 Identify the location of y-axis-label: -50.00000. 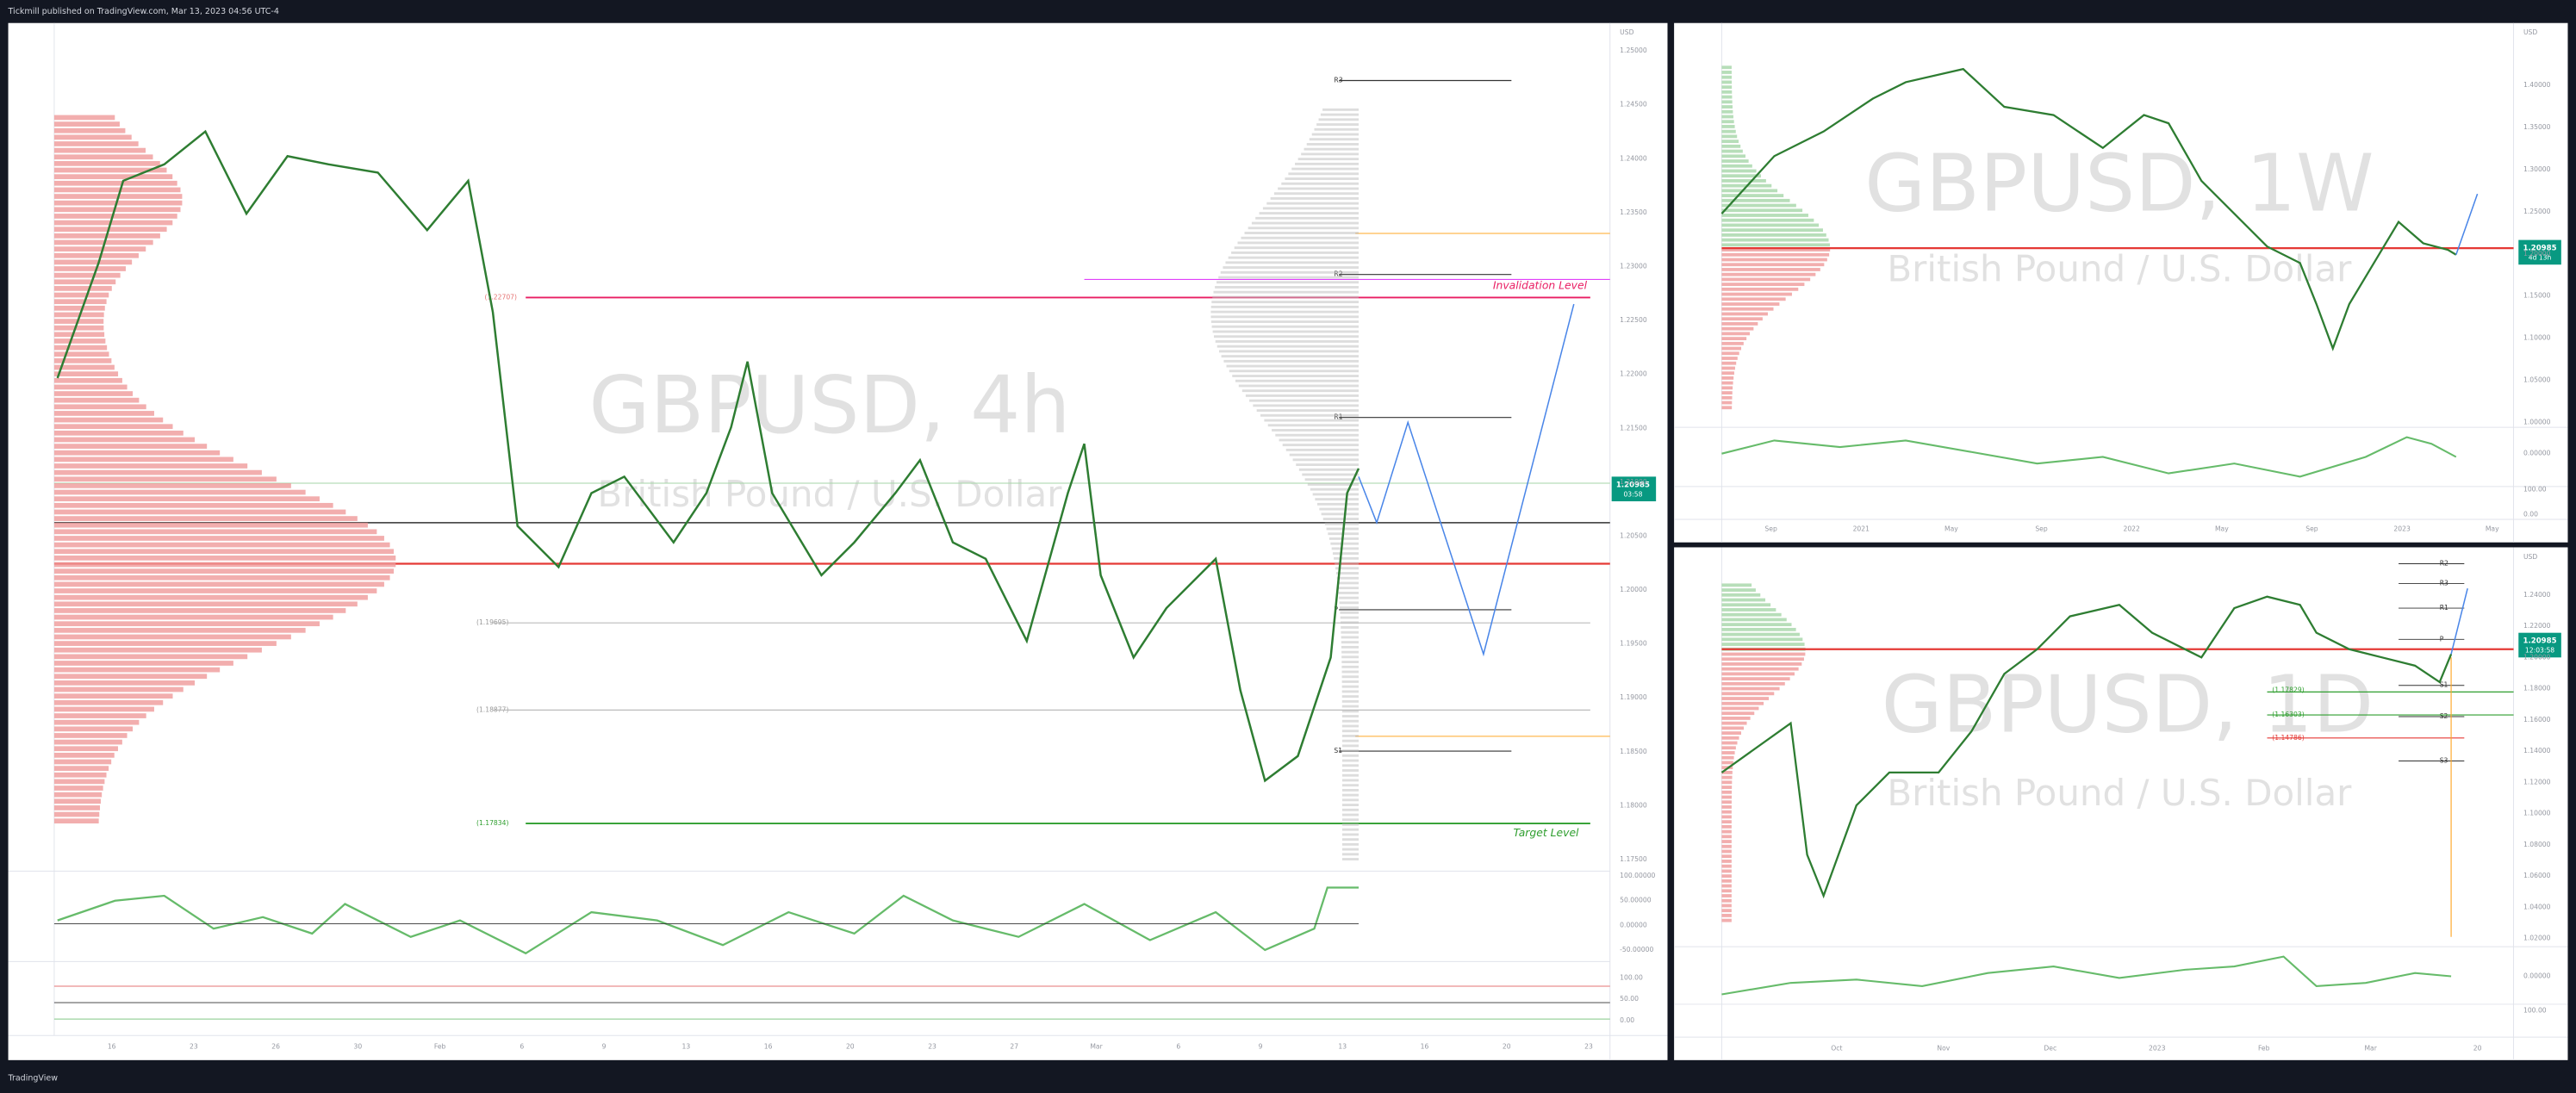
(1637, 949).